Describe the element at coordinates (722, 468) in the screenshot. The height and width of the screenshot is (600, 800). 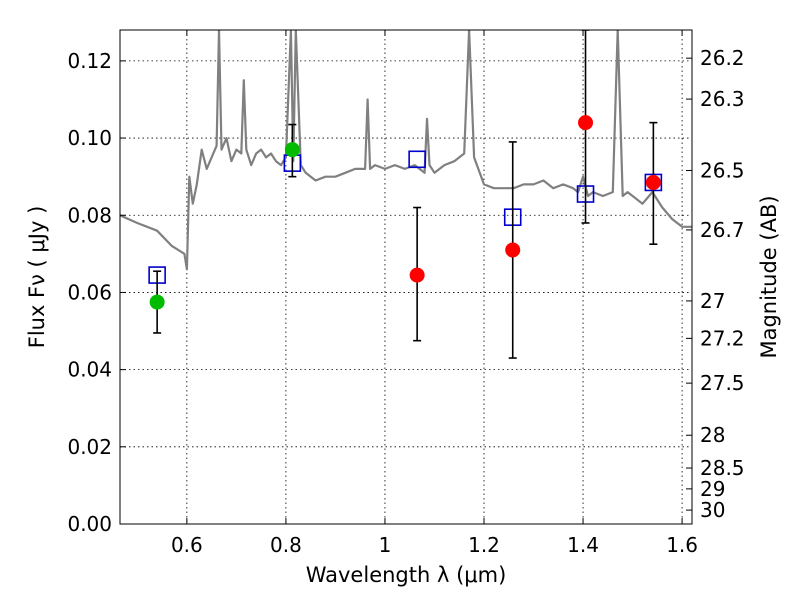
I see `mag-tick-label: 28.5` at that location.